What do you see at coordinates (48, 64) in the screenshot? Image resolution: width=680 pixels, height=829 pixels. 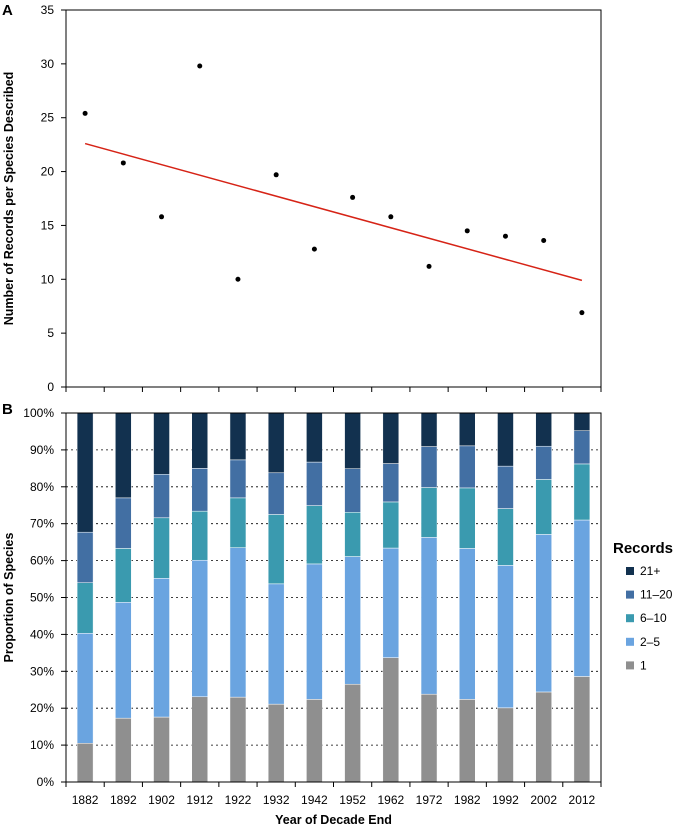 I see `y-tick-label-a: 30` at bounding box center [48, 64].